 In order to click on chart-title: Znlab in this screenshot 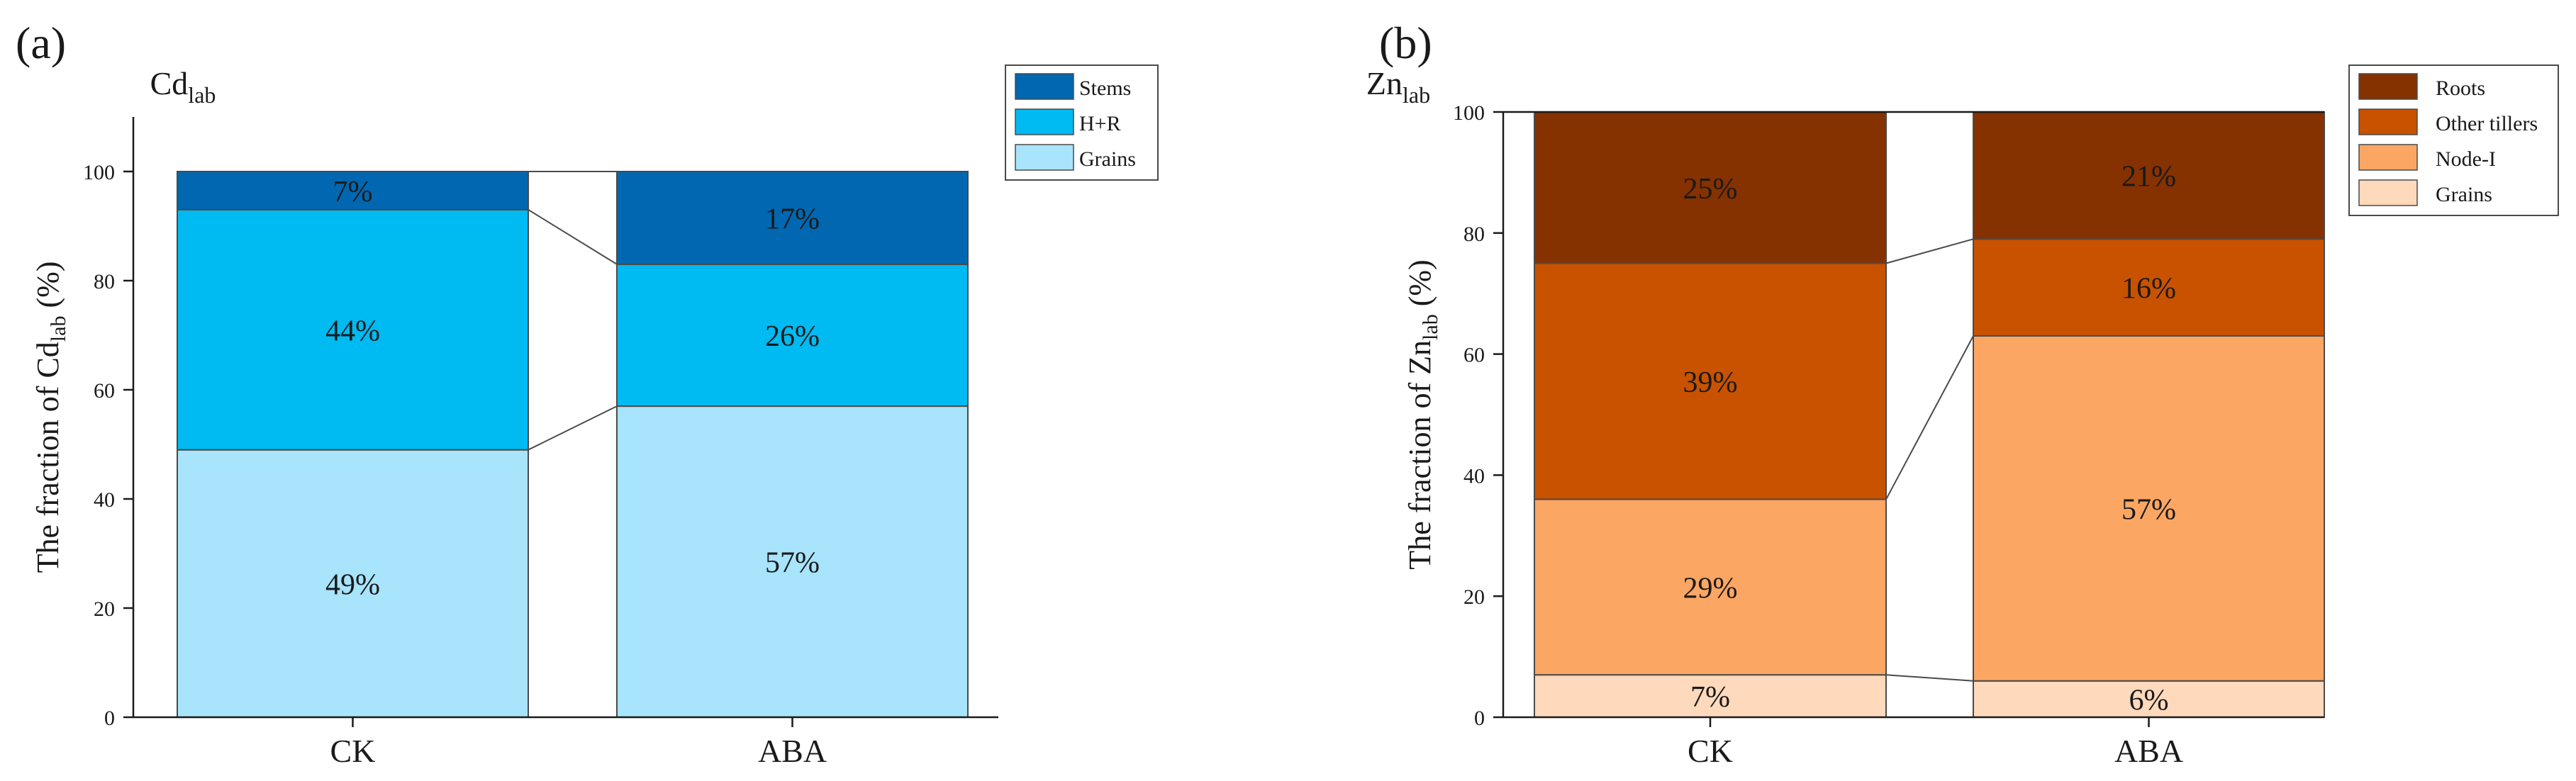, I will do `click(1398, 86)`.